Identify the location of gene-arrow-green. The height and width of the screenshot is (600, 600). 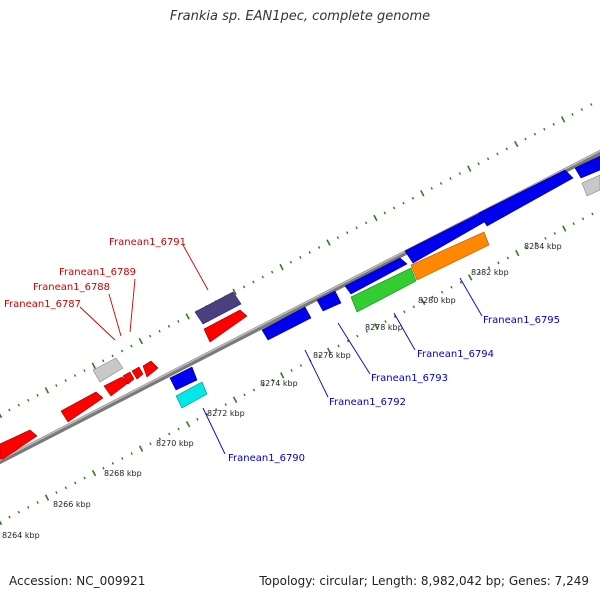
(383, 290).